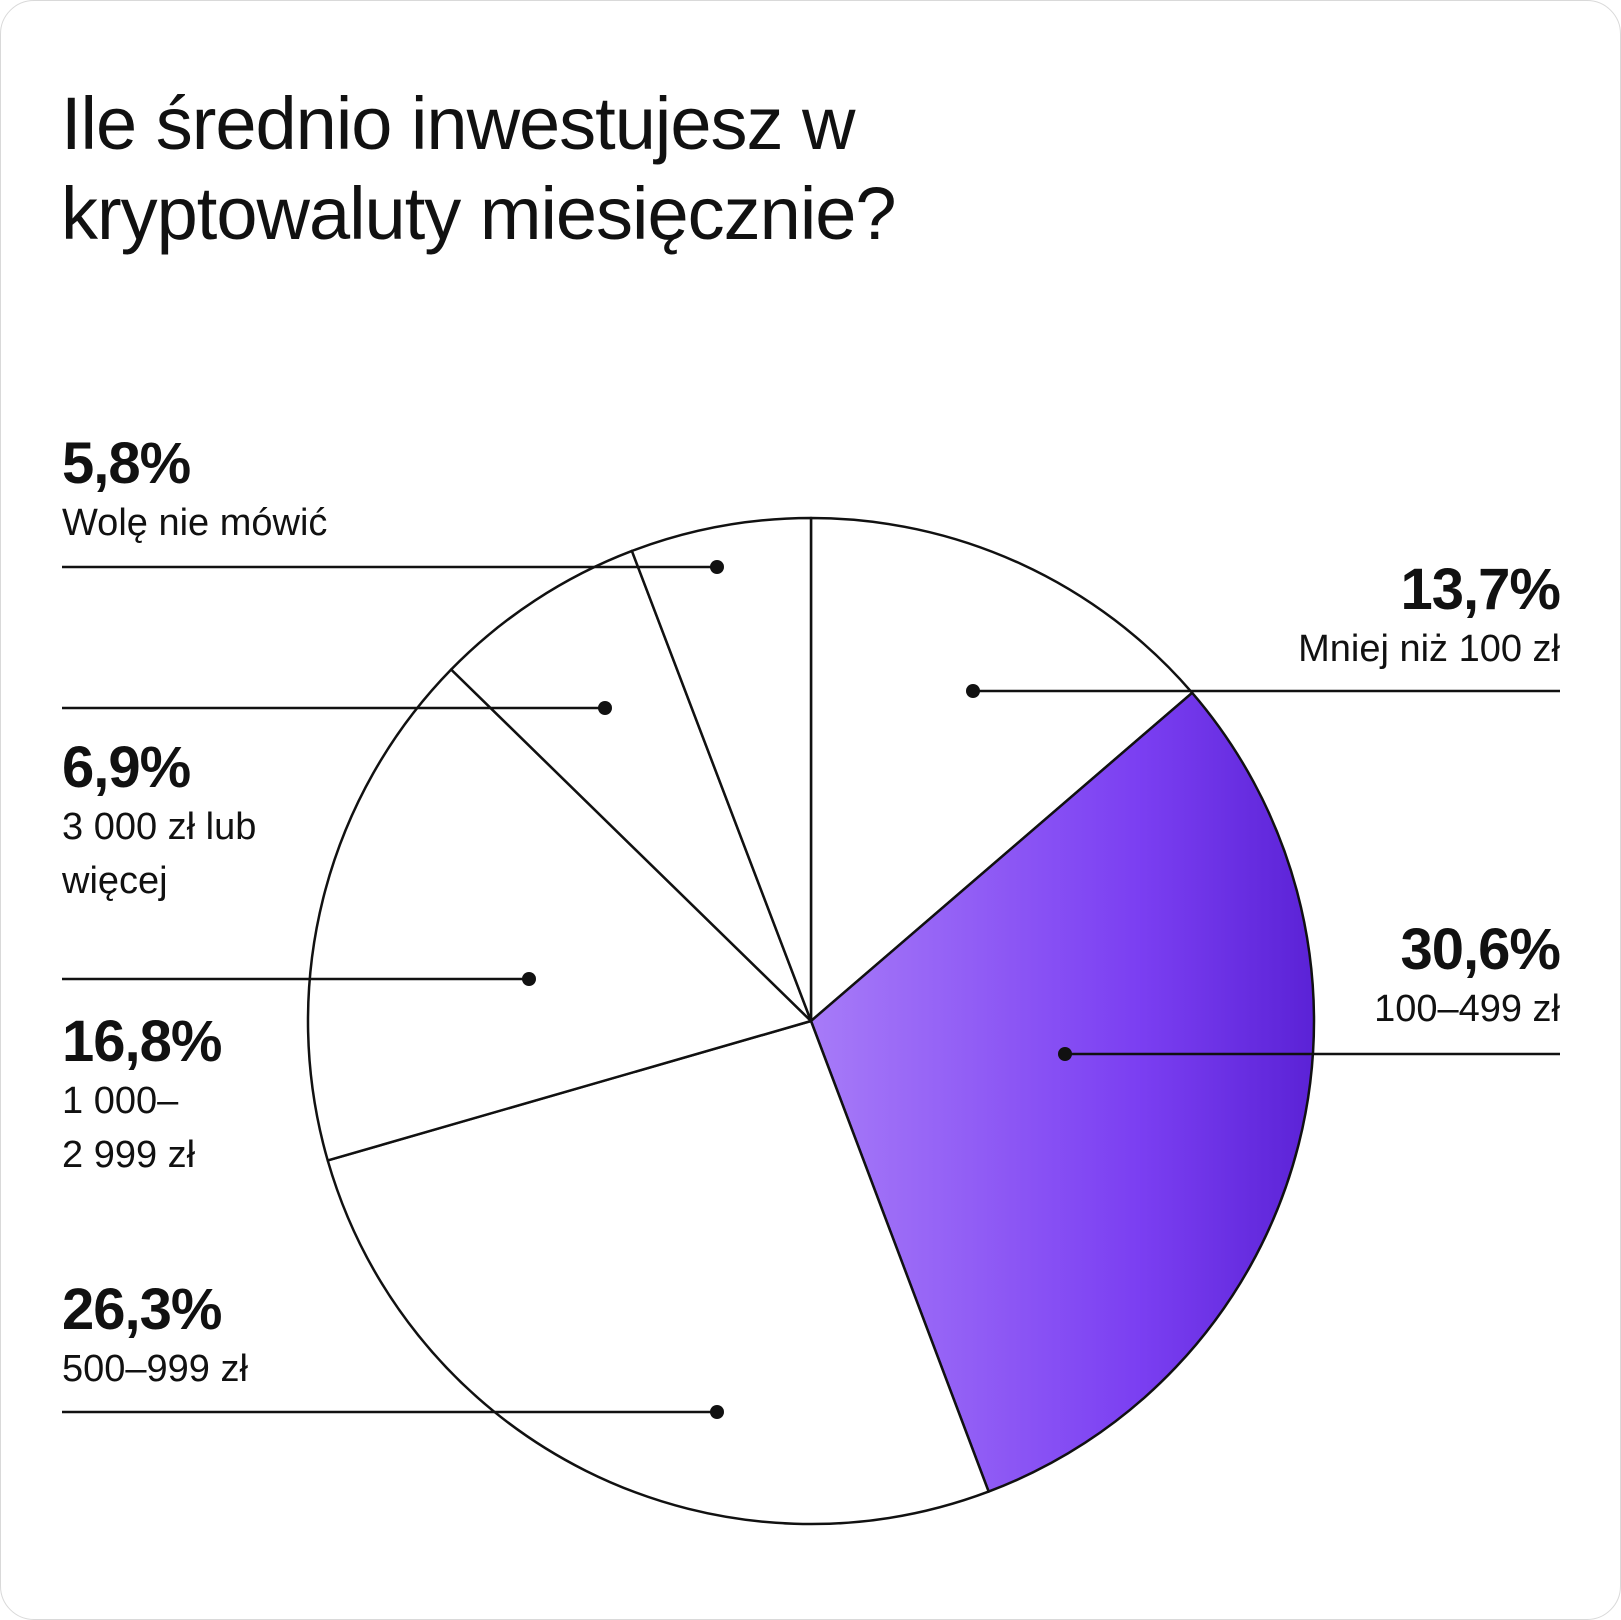 The height and width of the screenshot is (1620, 1621). What do you see at coordinates (1467, 1009) in the screenshot?
I see `category-label-100-499-line-1: 100–499 zł` at bounding box center [1467, 1009].